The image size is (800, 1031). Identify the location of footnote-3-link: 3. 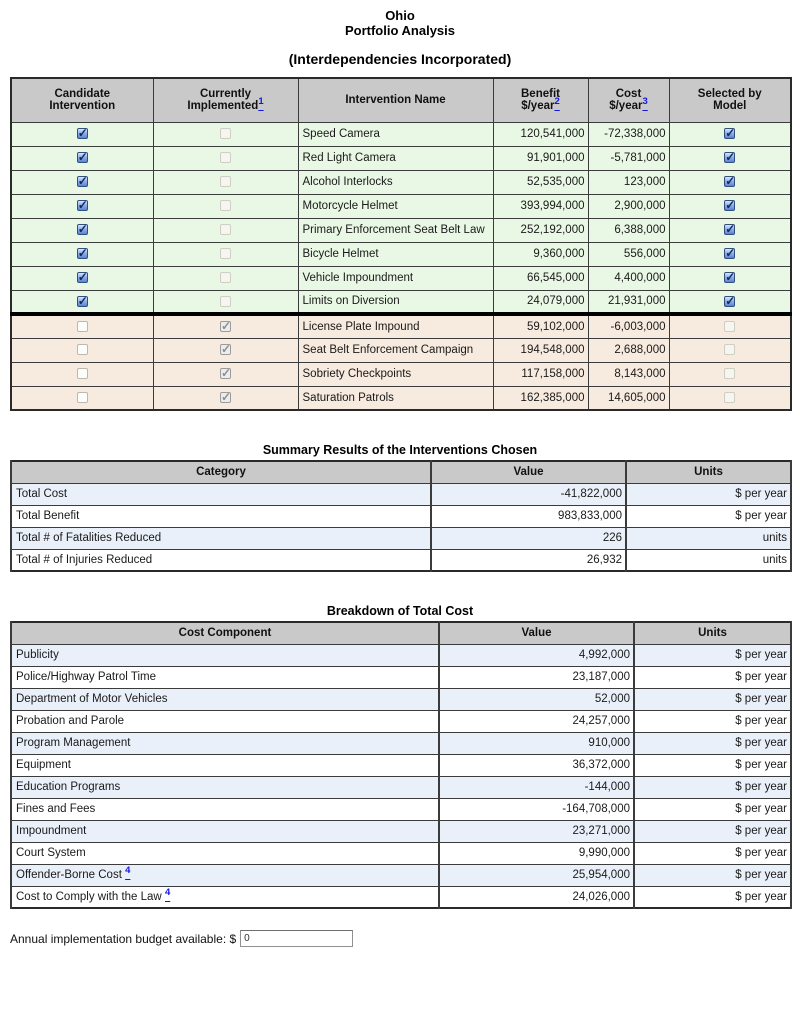
(645, 102).